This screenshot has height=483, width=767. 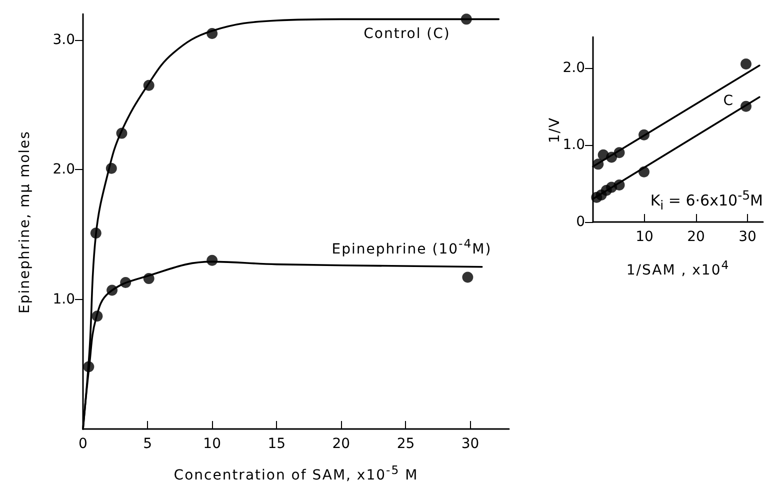 What do you see at coordinates (405, 444) in the screenshot?
I see `x-tick-label: 25` at bounding box center [405, 444].